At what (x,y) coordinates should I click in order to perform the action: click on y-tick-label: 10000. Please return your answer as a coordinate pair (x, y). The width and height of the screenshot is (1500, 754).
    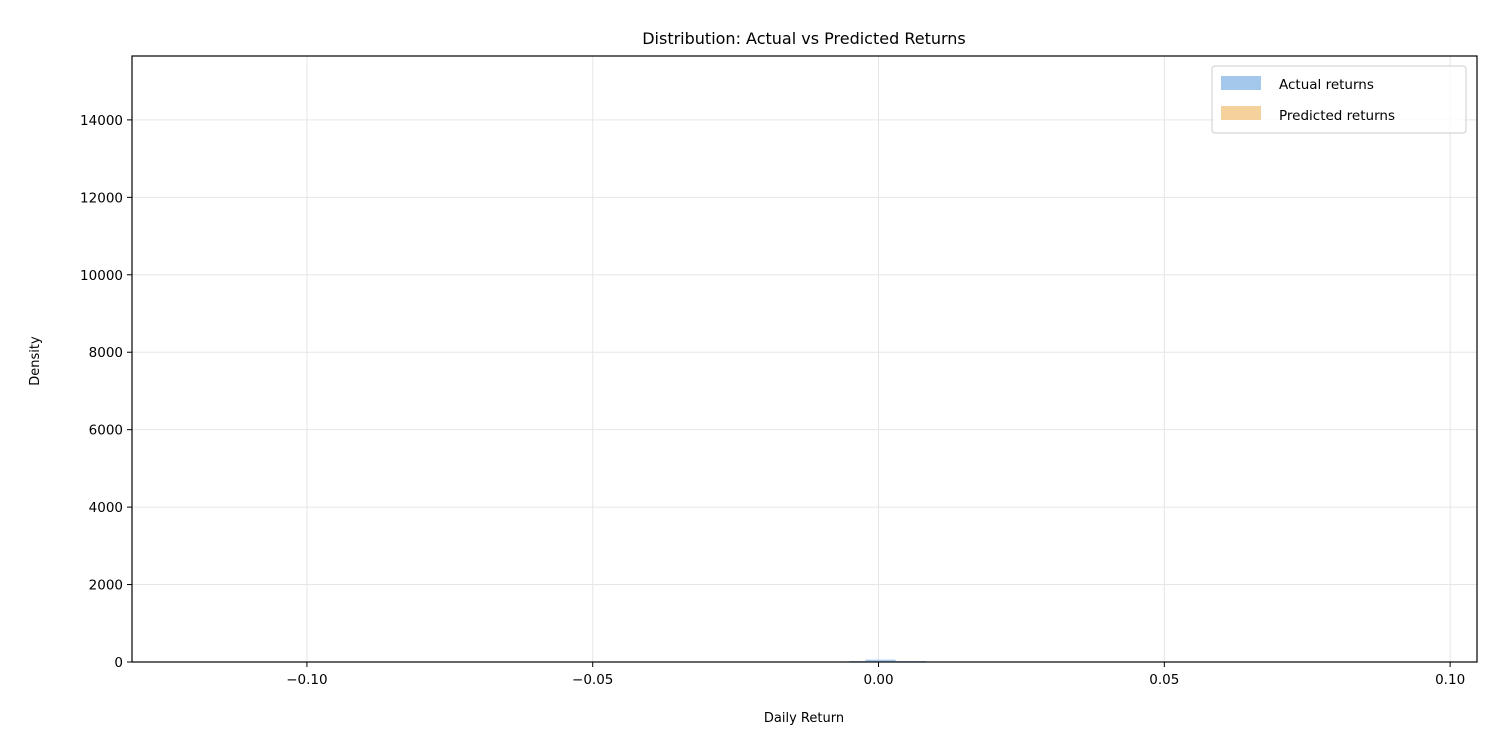
    Looking at the image, I should click on (101, 276).